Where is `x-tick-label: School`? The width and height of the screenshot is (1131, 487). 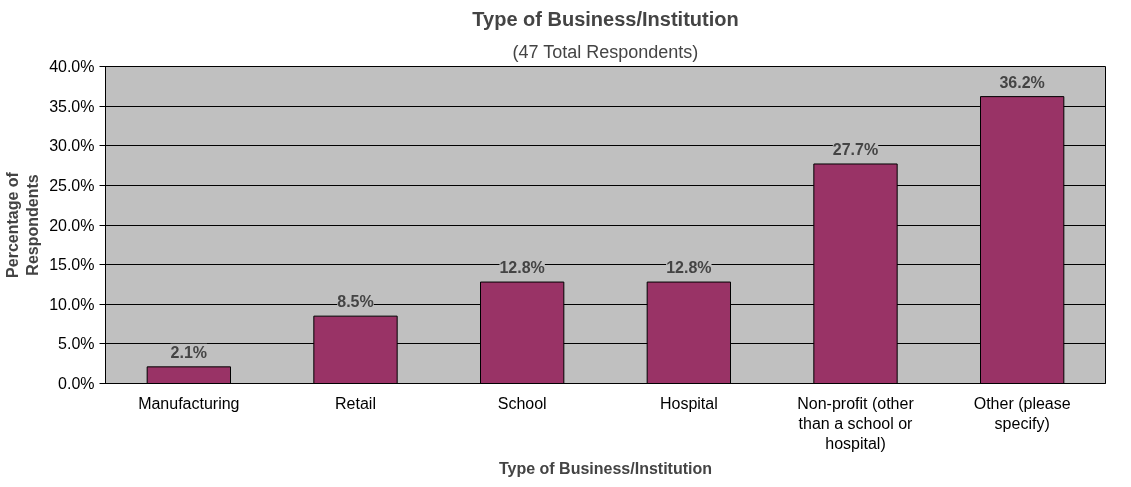 x-tick-label: School is located at coordinates (522, 403).